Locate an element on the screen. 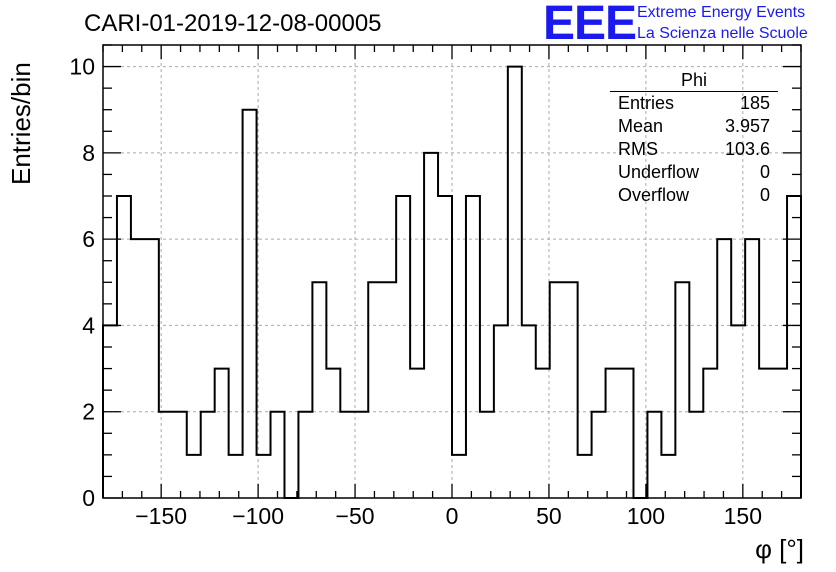  stats-row-mean: Mean 3.957 is located at coordinates (694, 126).